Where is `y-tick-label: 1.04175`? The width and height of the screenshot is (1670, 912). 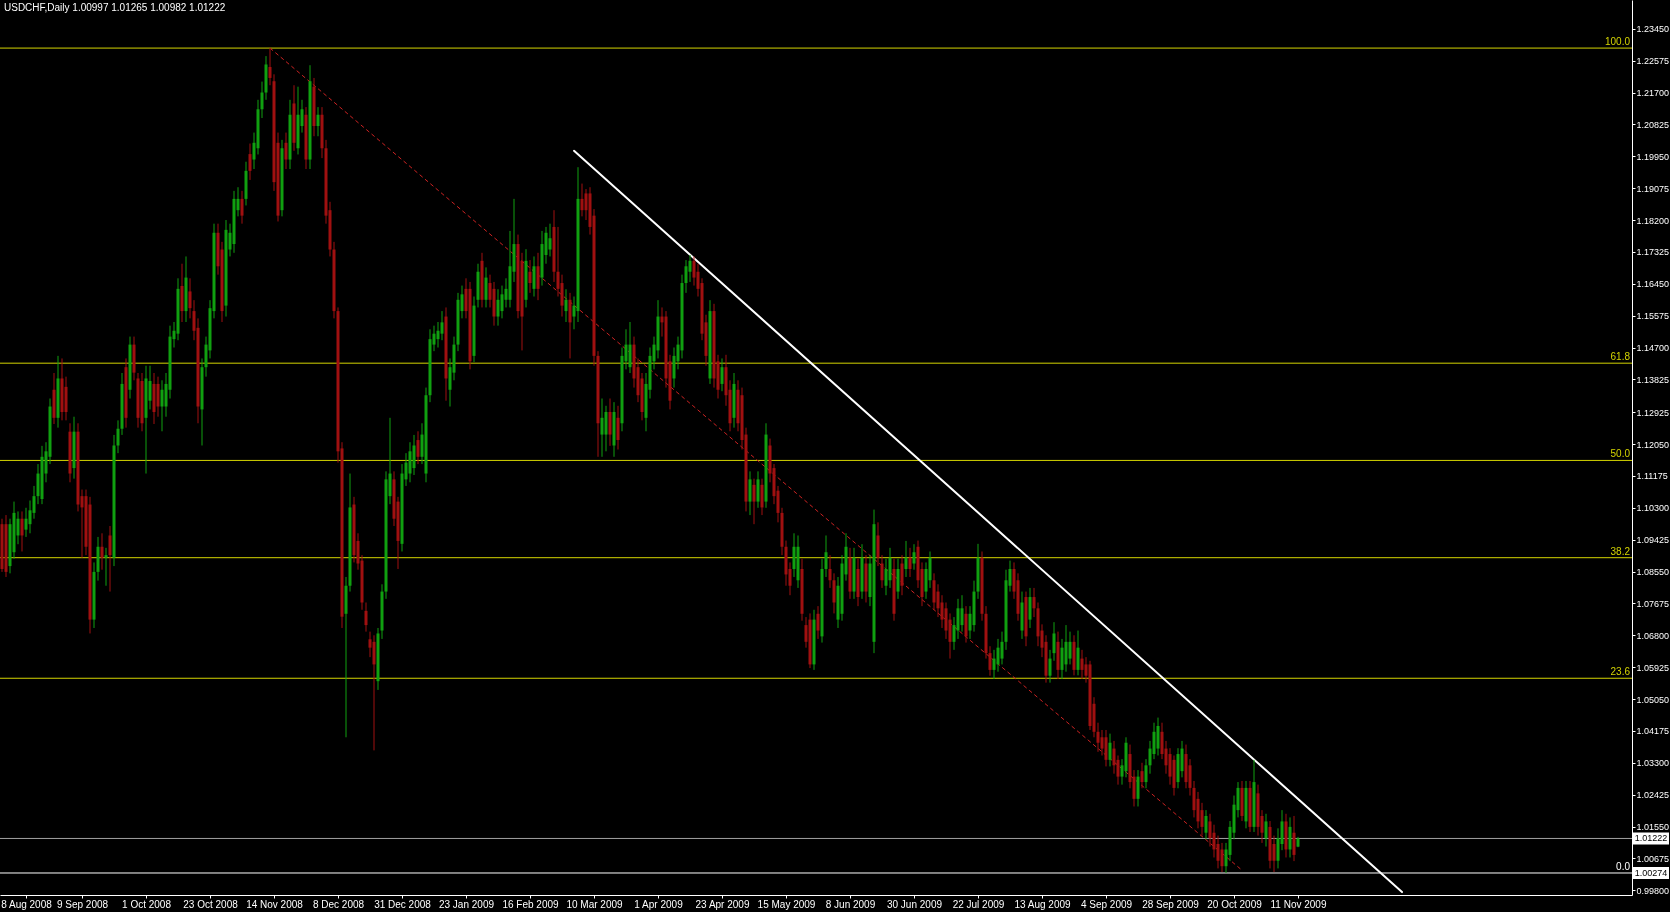 y-tick-label: 1.04175 is located at coordinates (1653, 731).